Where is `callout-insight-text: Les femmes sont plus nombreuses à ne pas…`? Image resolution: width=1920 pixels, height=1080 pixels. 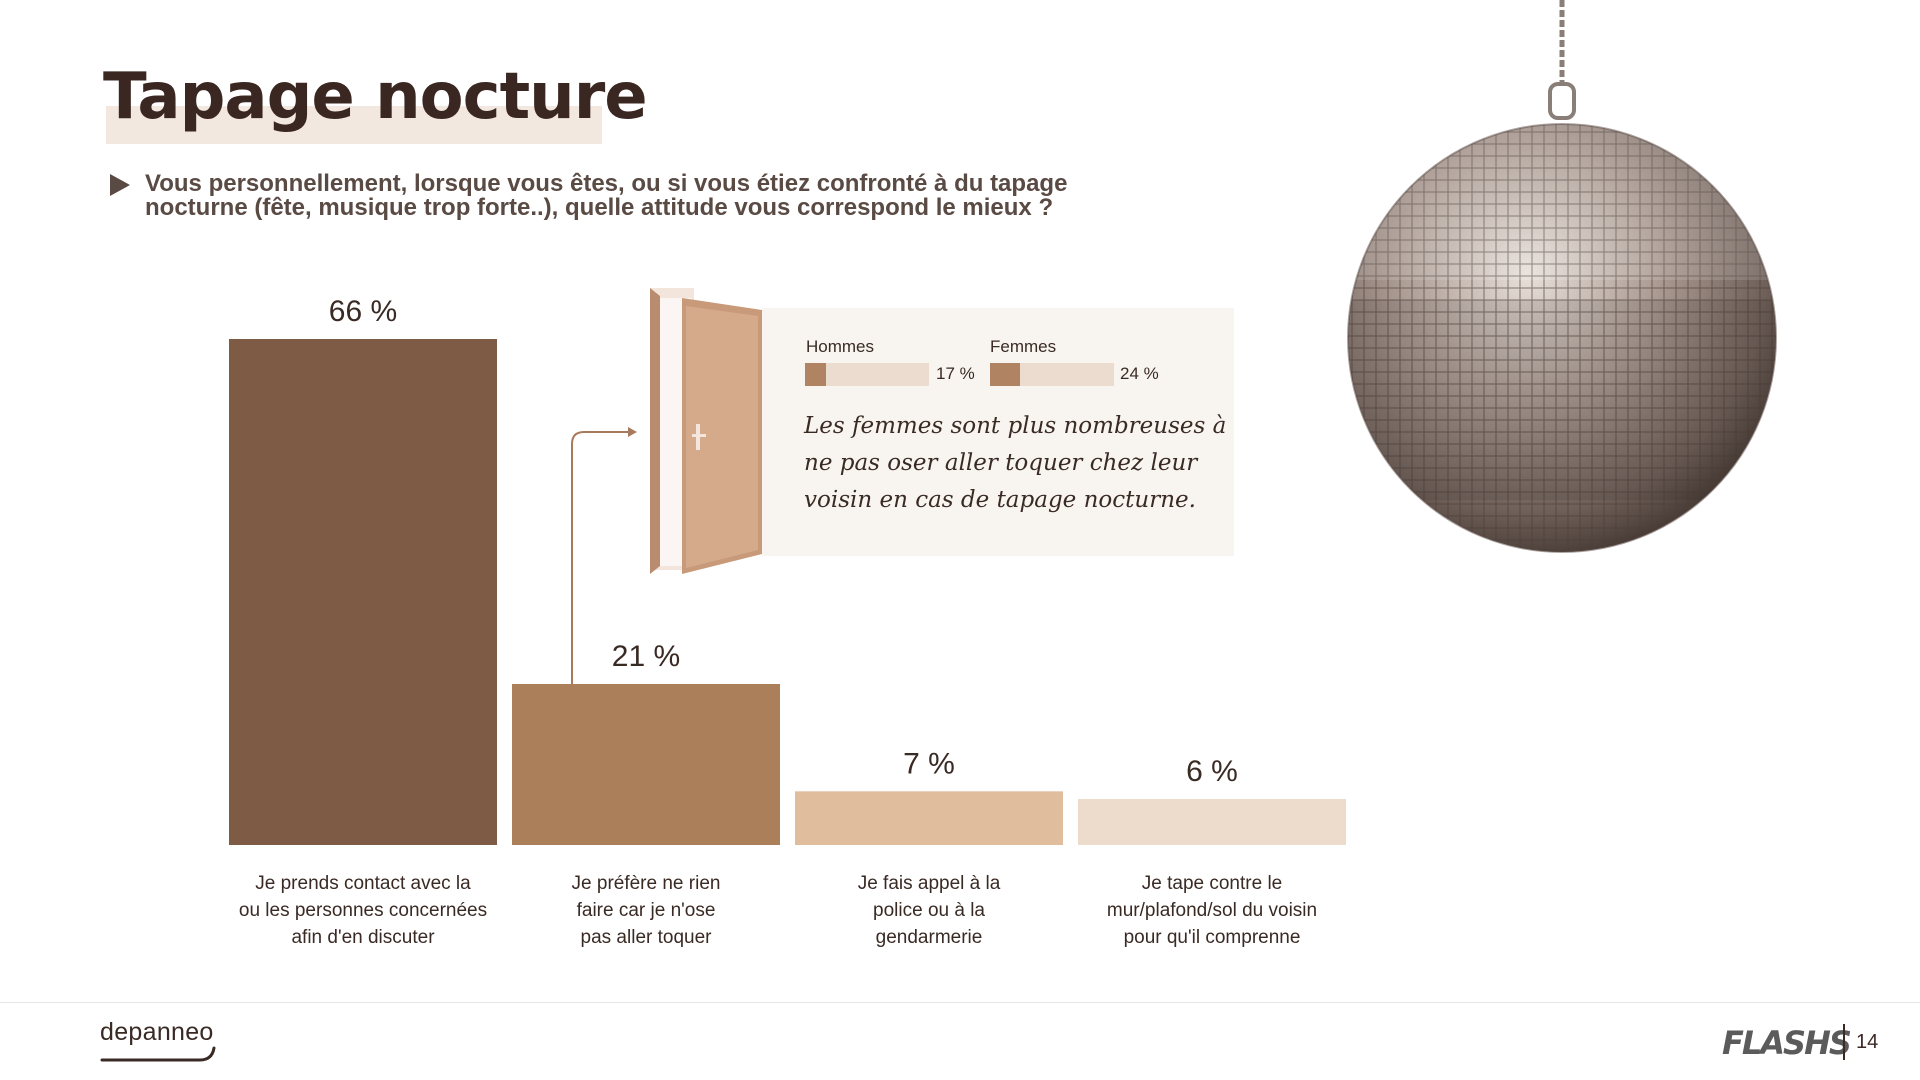
callout-insight-text: Les femmes sont plus nombreuses à ne pas… is located at coordinates (1015, 463).